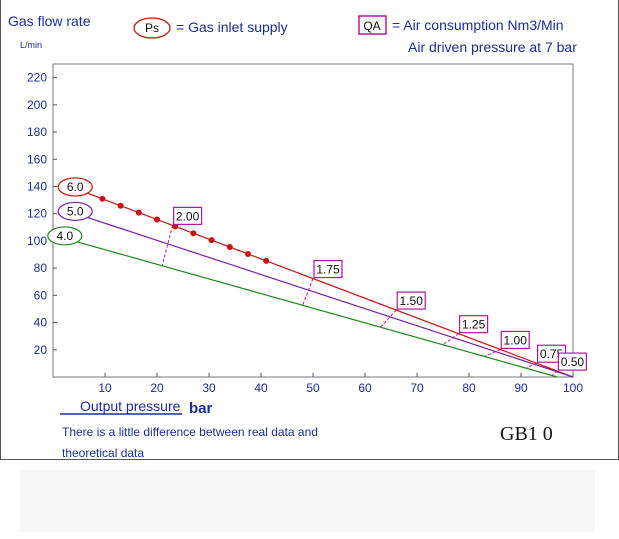  What do you see at coordinates (37, 186) in the screenshot?
I see `y-tick-label: 140` at bounding box center [37, 186].